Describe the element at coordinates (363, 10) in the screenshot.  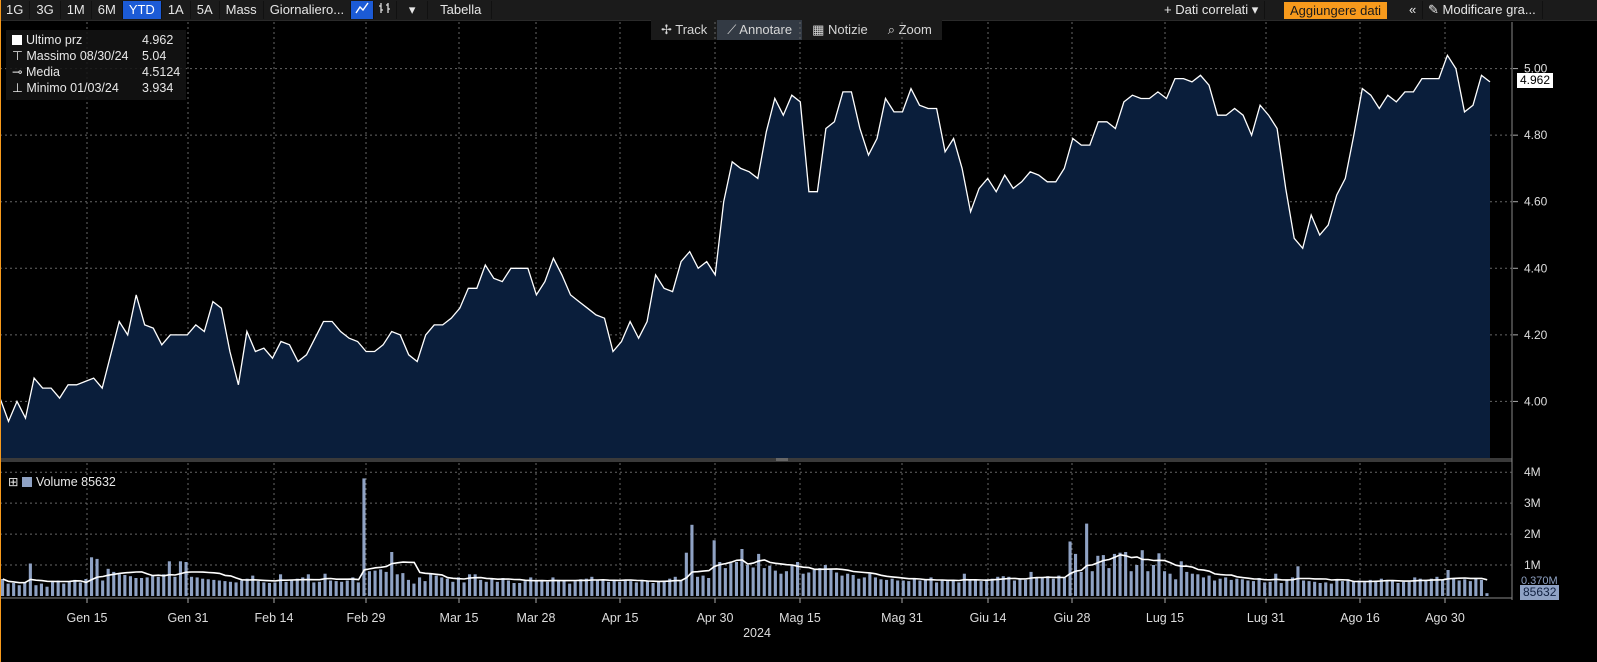
I see `line-chart-icon` at that location.